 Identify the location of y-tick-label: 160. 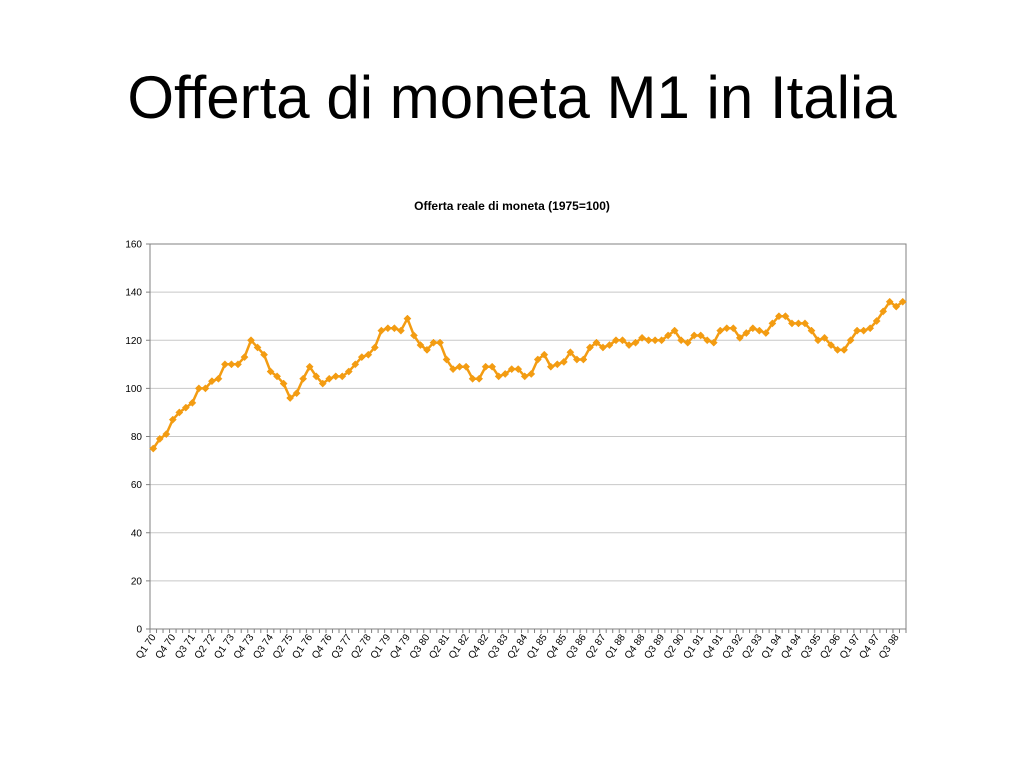
(133, 245).